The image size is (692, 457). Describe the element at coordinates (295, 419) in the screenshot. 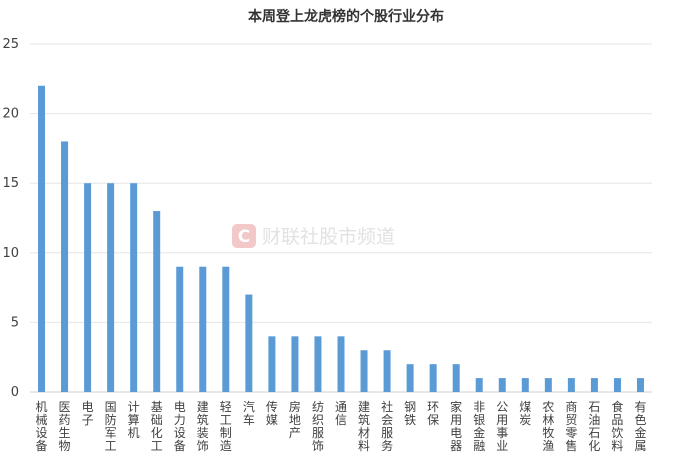

I see `category-label: 房地产` at that location.